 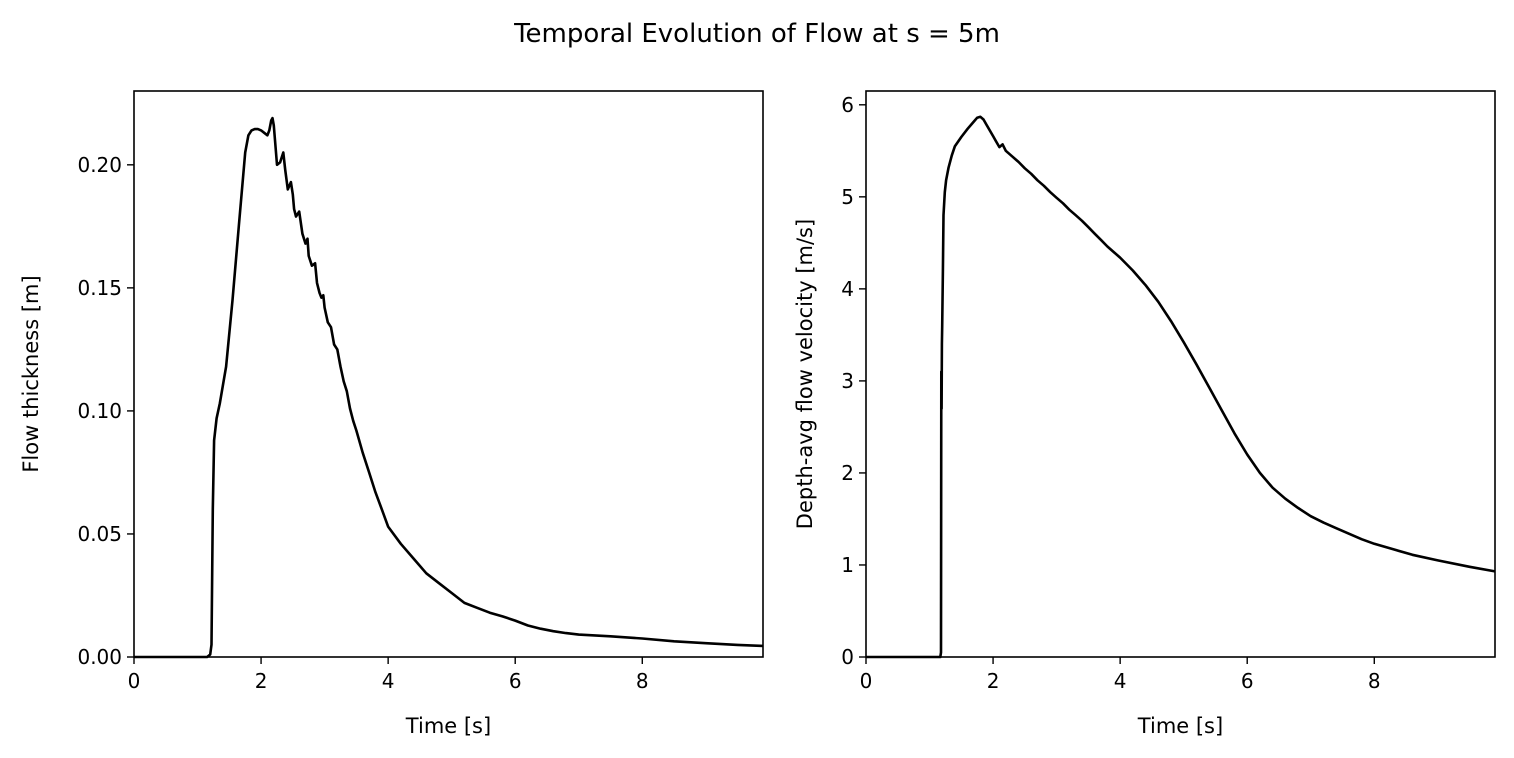 I want to click on velocity-y-axis-label: Depth-avg flow velocity [m/s], so click(x=805, y=374).